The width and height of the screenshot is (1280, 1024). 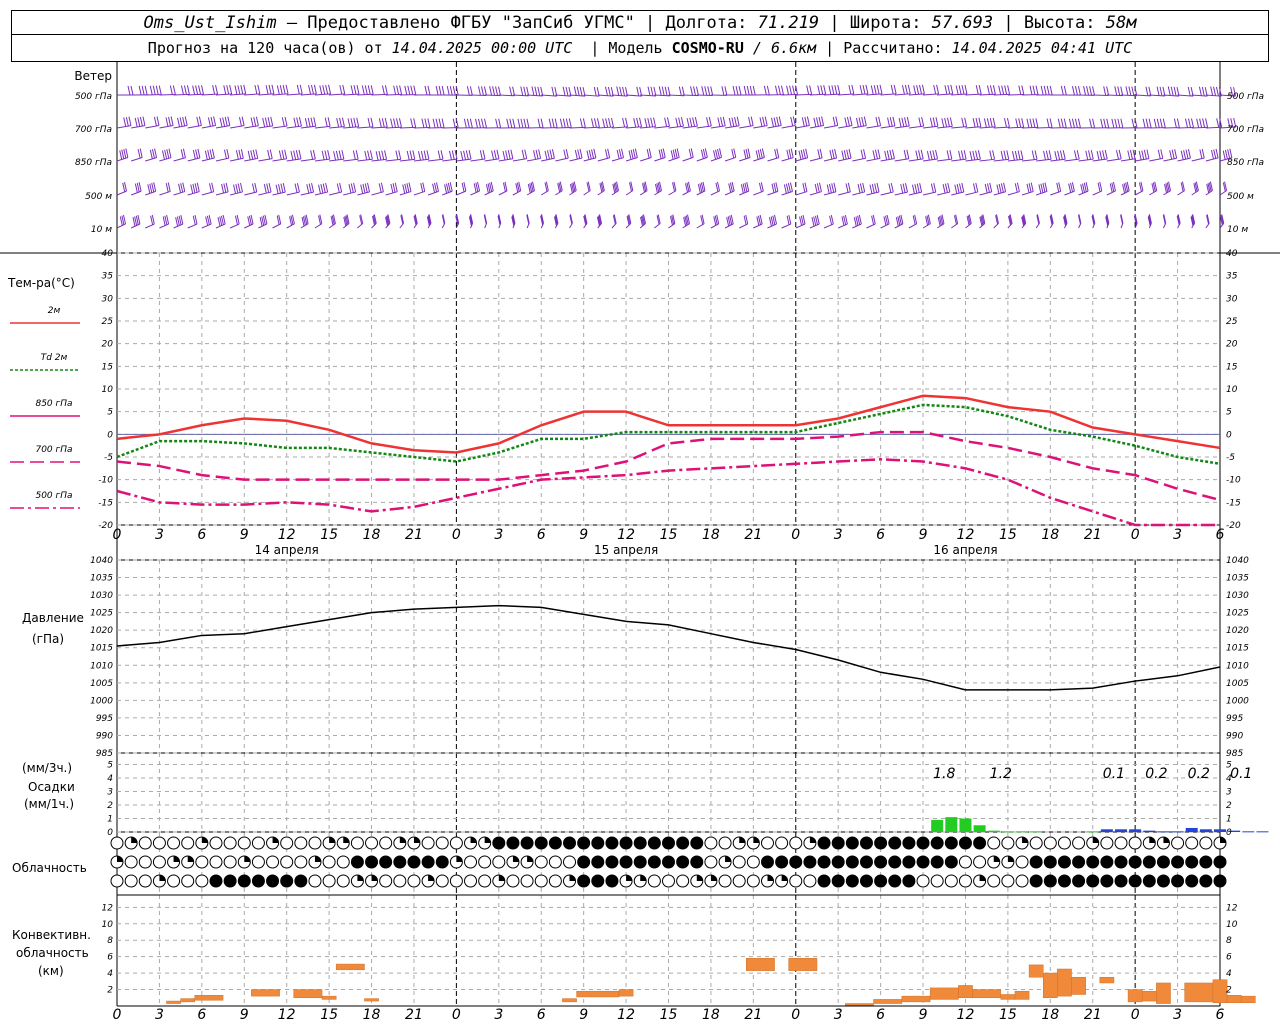 What do you see at coordinates (1232, 254) in the screenshot?
I see `temp-ytick-right: 40` at bounding box center [1232, 254].